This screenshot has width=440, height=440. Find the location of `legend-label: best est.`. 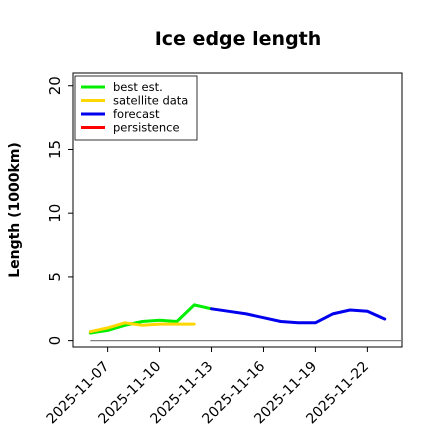

legend-label: best est. is located at coordinates (138, 87).